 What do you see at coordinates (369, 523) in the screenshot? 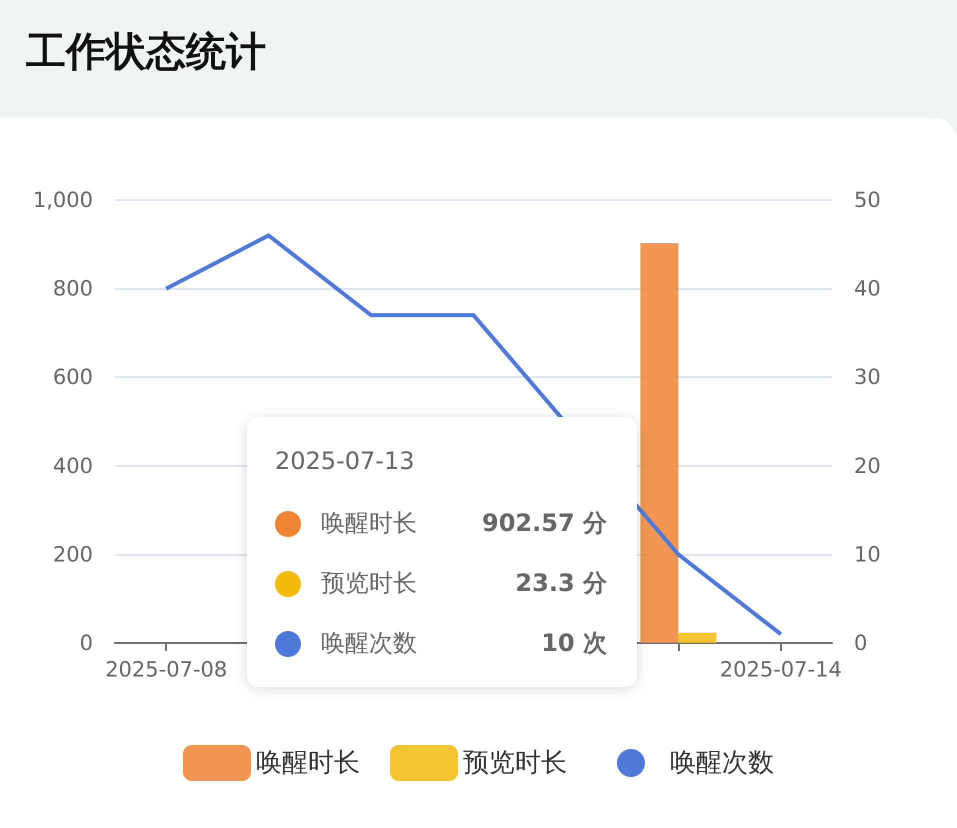
I see `legend-label: 唤醒时长` at bounding box center [369, 523].